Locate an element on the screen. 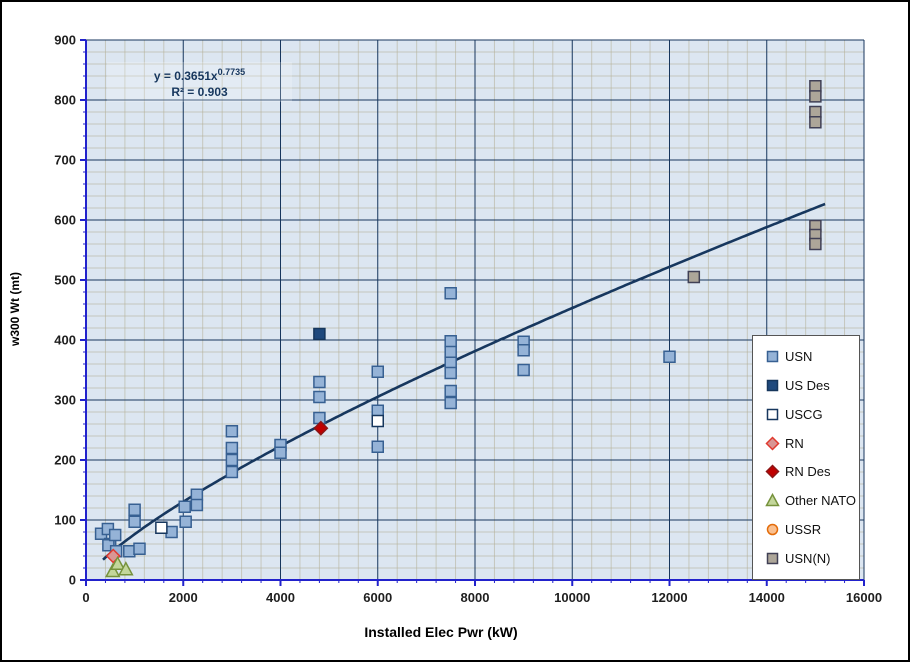 The image size is (910, 662). legend-label: USN is located at coordinates (799, 356).